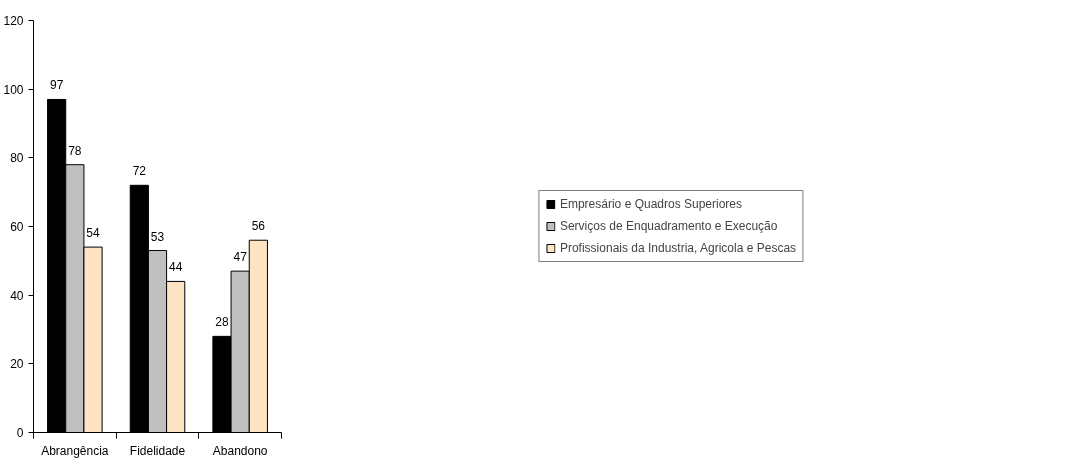 This screenshot has width=1073, height=468. Describe the element at coordinates (176, 267) in the screenshot. I see `data-label: 44` at that location.